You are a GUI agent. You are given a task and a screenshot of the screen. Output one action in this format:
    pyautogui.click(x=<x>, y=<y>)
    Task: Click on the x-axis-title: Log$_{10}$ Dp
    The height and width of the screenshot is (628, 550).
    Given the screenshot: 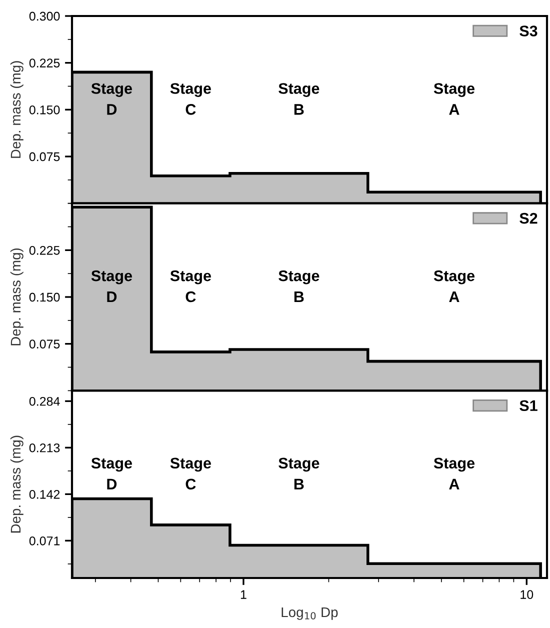 What is the action you would take?
    pyautogui.click(x=310, y=613)
    